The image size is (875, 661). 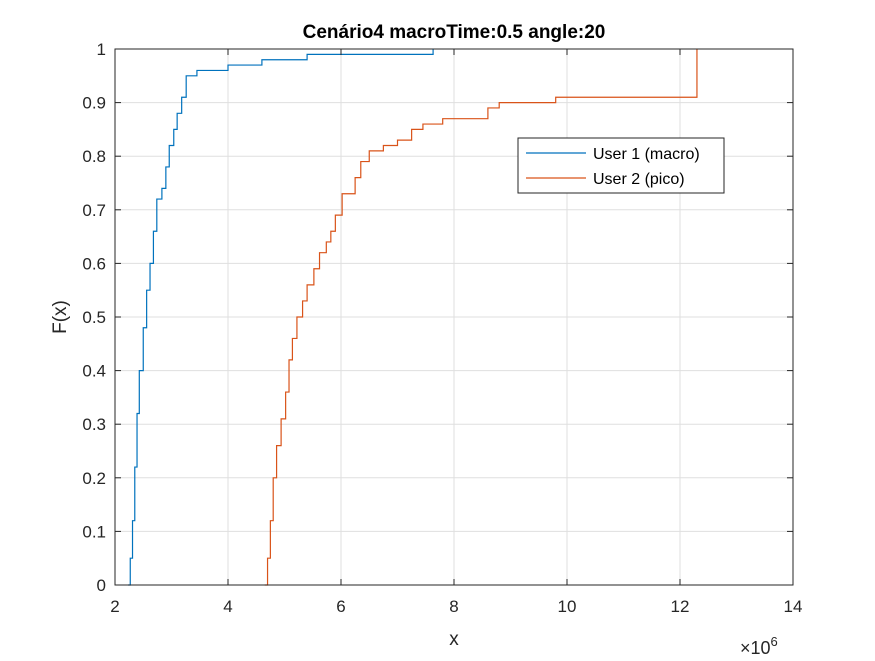 I want to click on x-exponent-base: ×10, so click(x=755, y=647).